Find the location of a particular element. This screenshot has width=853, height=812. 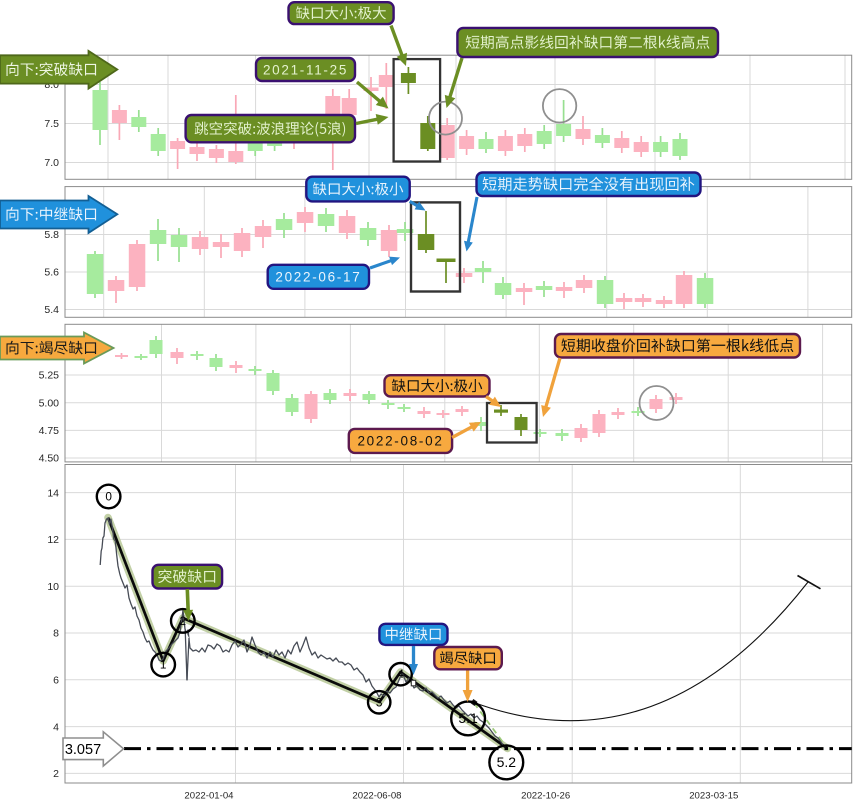

svg-text: 10 is located at coordinates (53, 587).